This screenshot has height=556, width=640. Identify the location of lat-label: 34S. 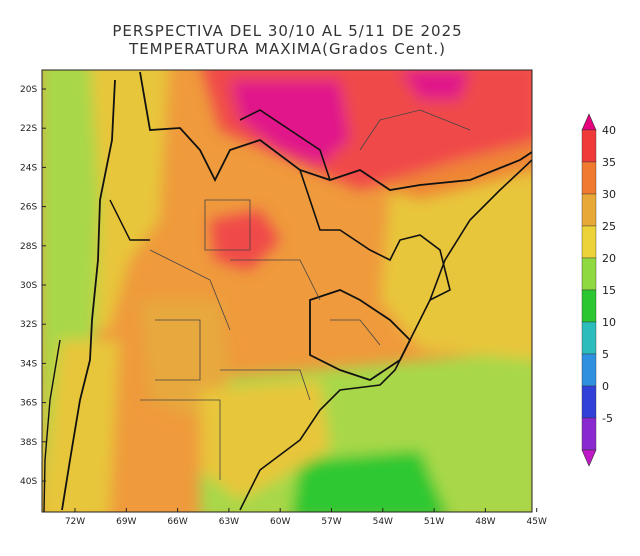
(28, 364).